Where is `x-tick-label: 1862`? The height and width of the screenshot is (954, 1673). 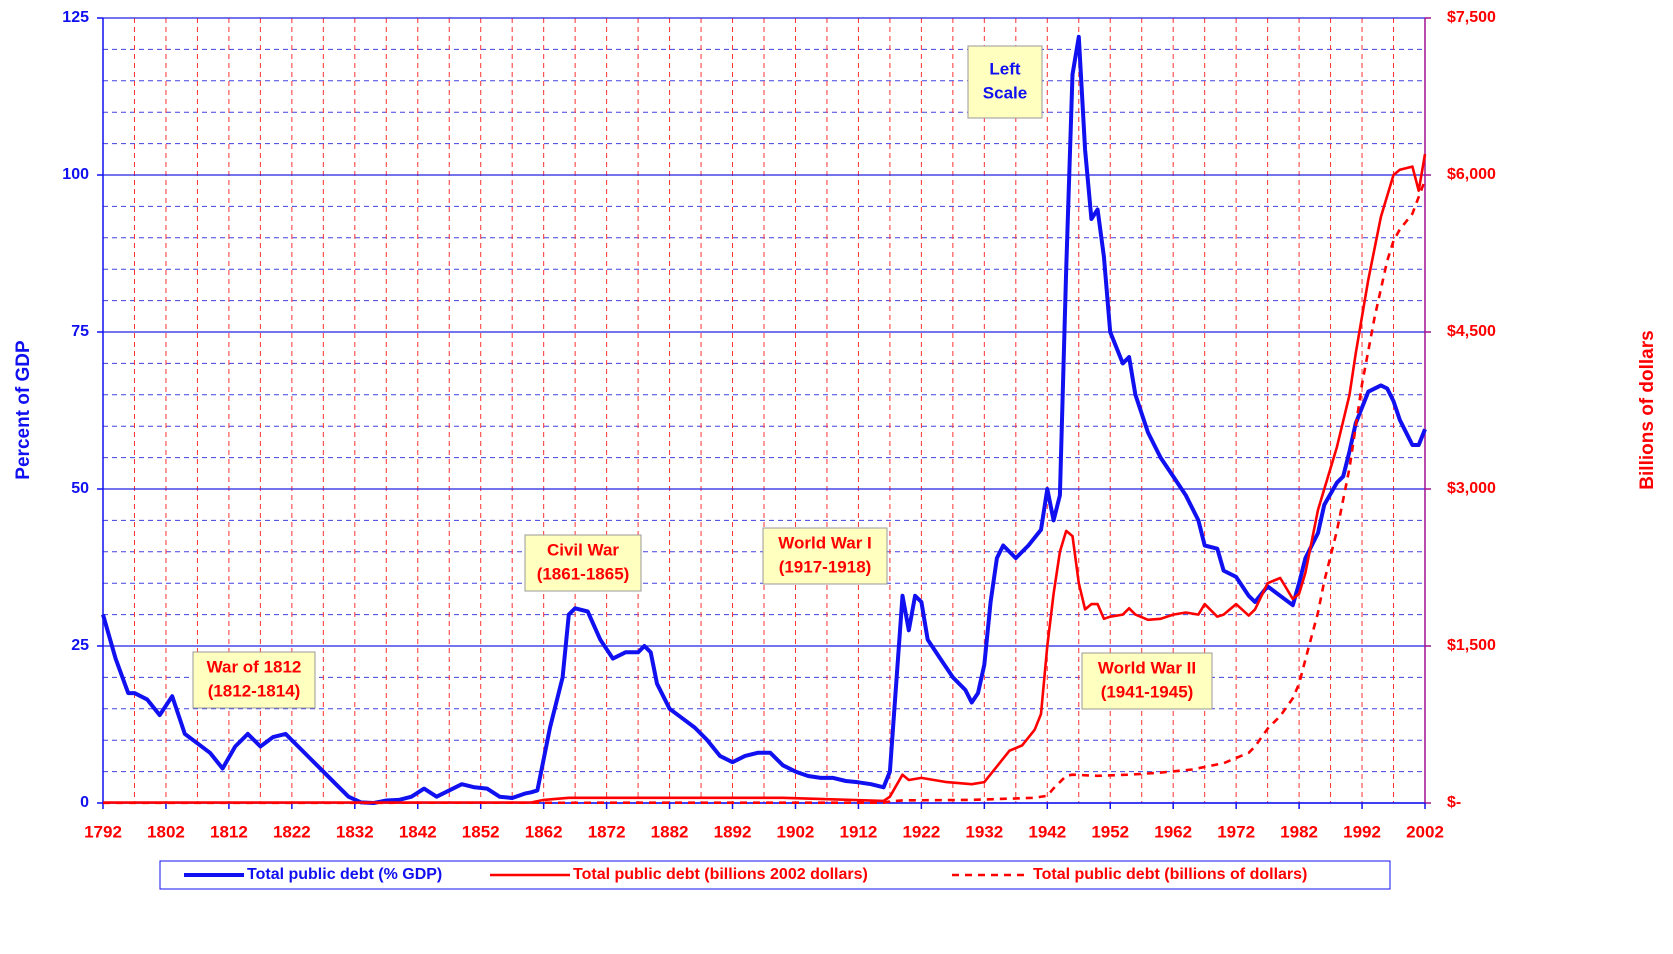 x-tick-label: 1862 is located at coordinates (544, 831).